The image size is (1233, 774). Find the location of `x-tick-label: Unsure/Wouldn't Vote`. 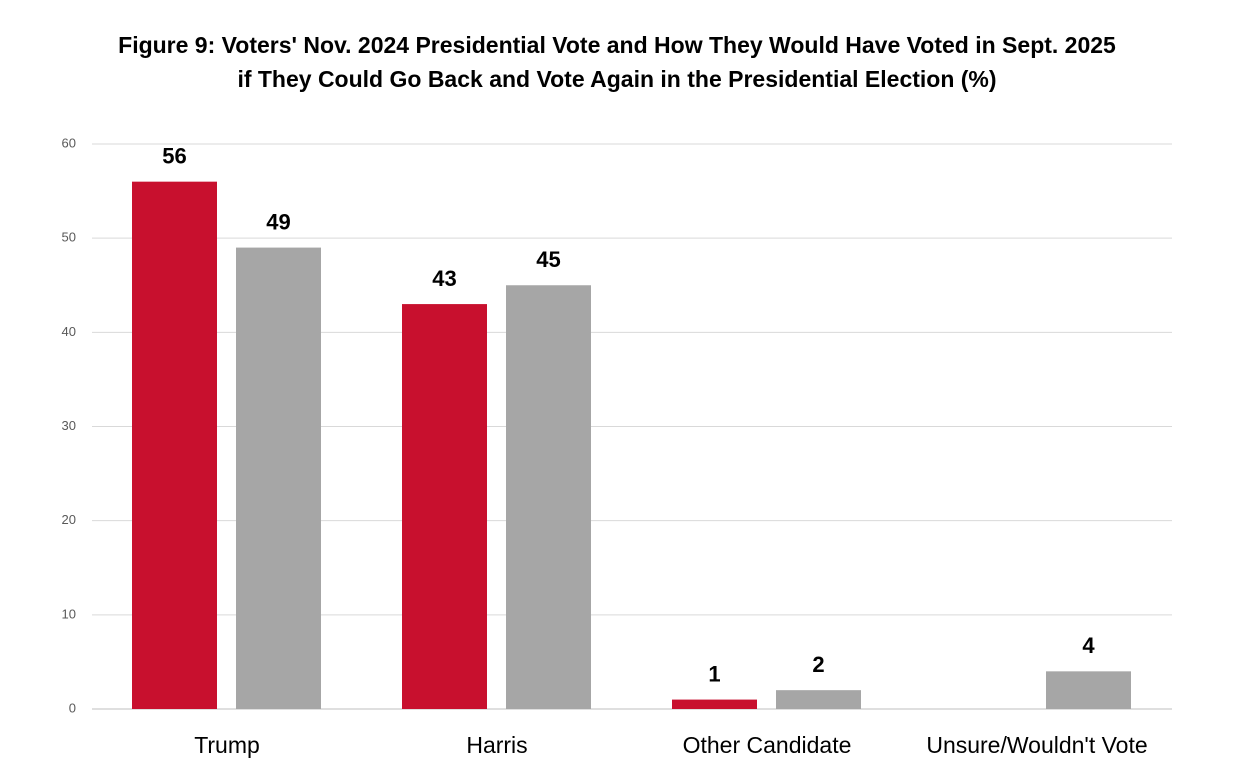

x-tick-label: Unsure/Wouldn't Vote is located at coordinates (1036, 745).